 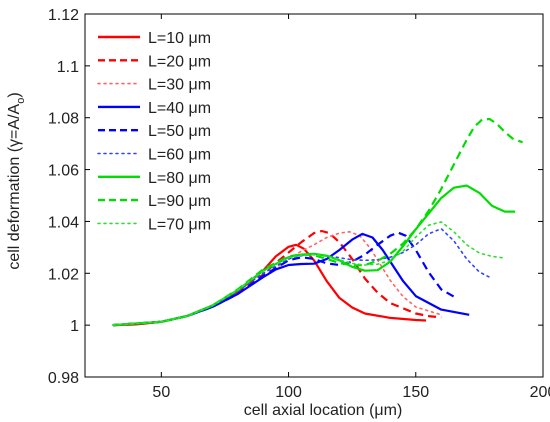 What do you see at coordinates (179, 85) in the screenshot?
I see `legend-label-3: L=30 μm` at bounding box center [179, 85].